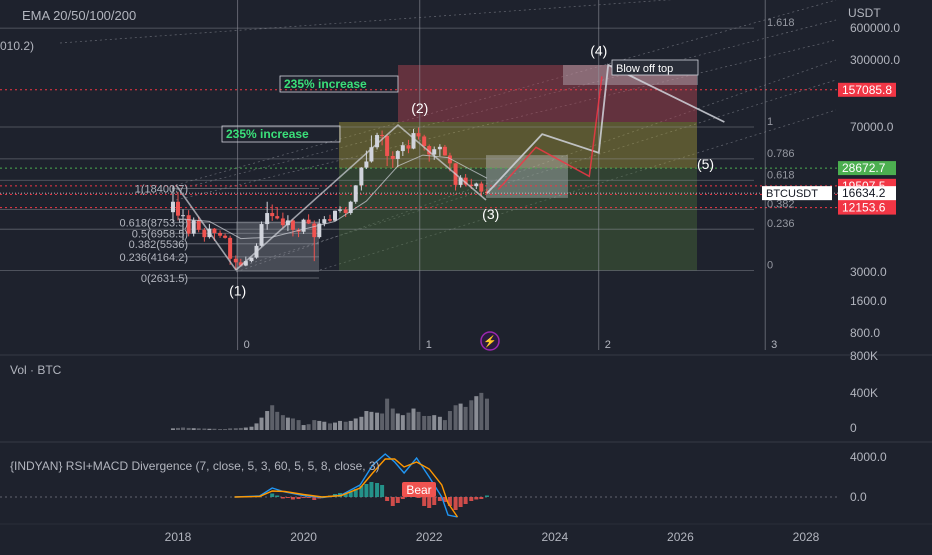 The height and width of the screenshot is (555, 932). What do you see at coordinates (36, 370) in the screenshot?
I see `volume-title: Vol · BTC` at bounding box center [36, 370].